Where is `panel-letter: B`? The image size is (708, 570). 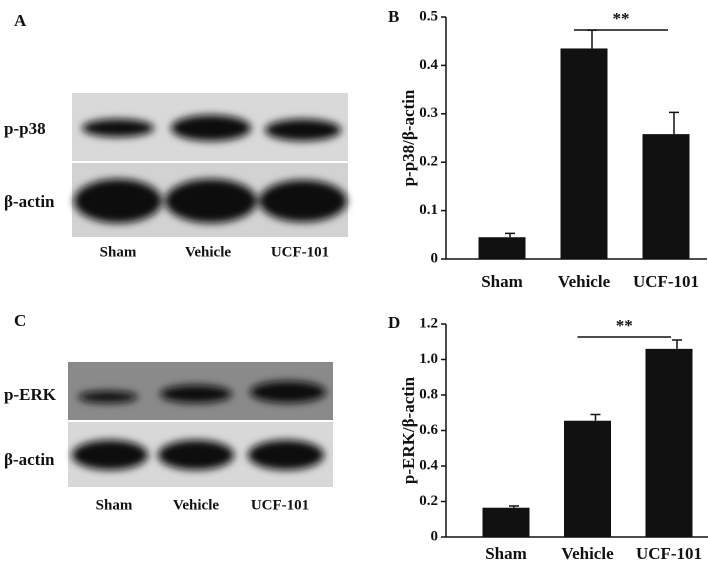 panel-letter: B is located at coordinates (393, 16).